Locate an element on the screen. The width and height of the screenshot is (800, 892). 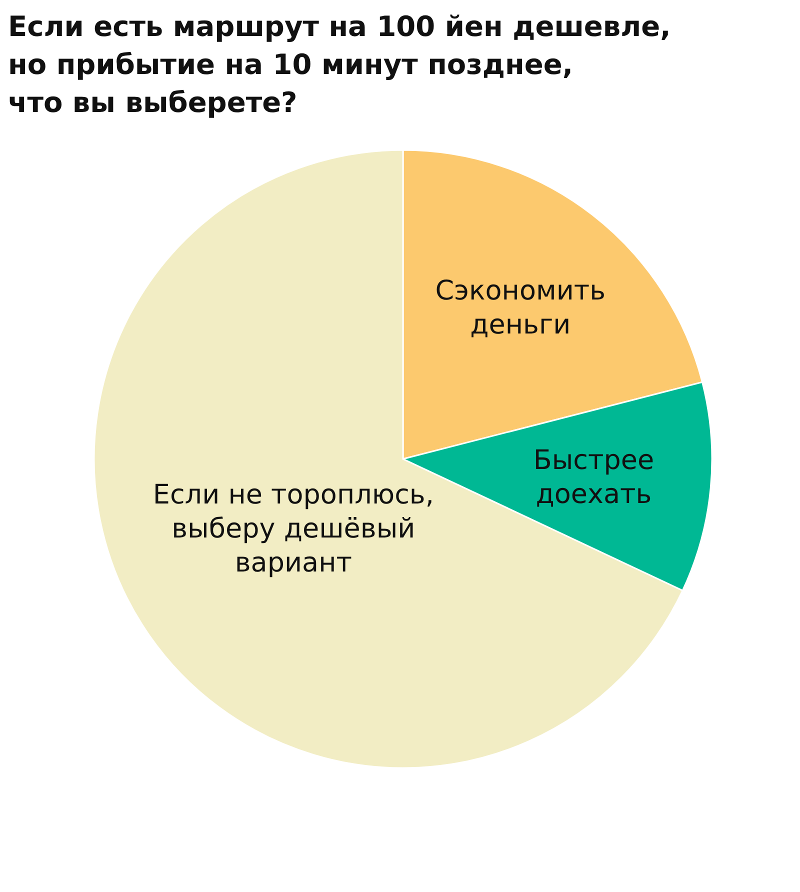
chart-title: Если есть маршрут на 100 йен дешевле, но прибытие на 10 минут позднее, что вы выберете? is located at coordinates (340, 65).